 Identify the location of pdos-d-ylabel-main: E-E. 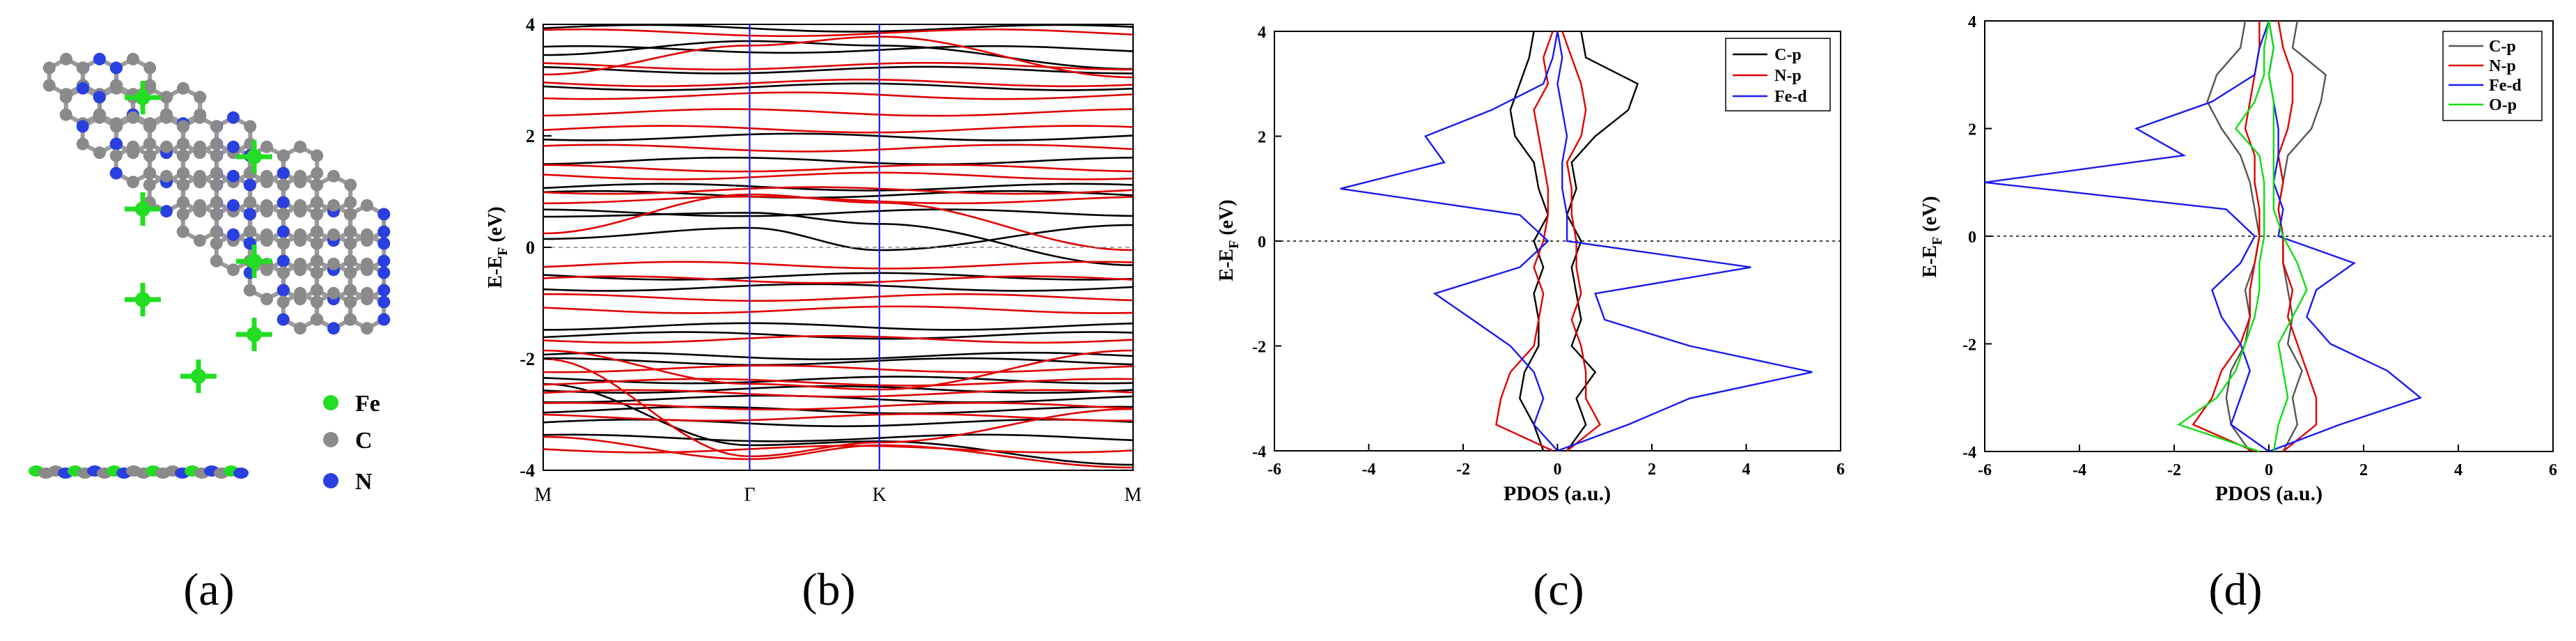
(1930, 262).